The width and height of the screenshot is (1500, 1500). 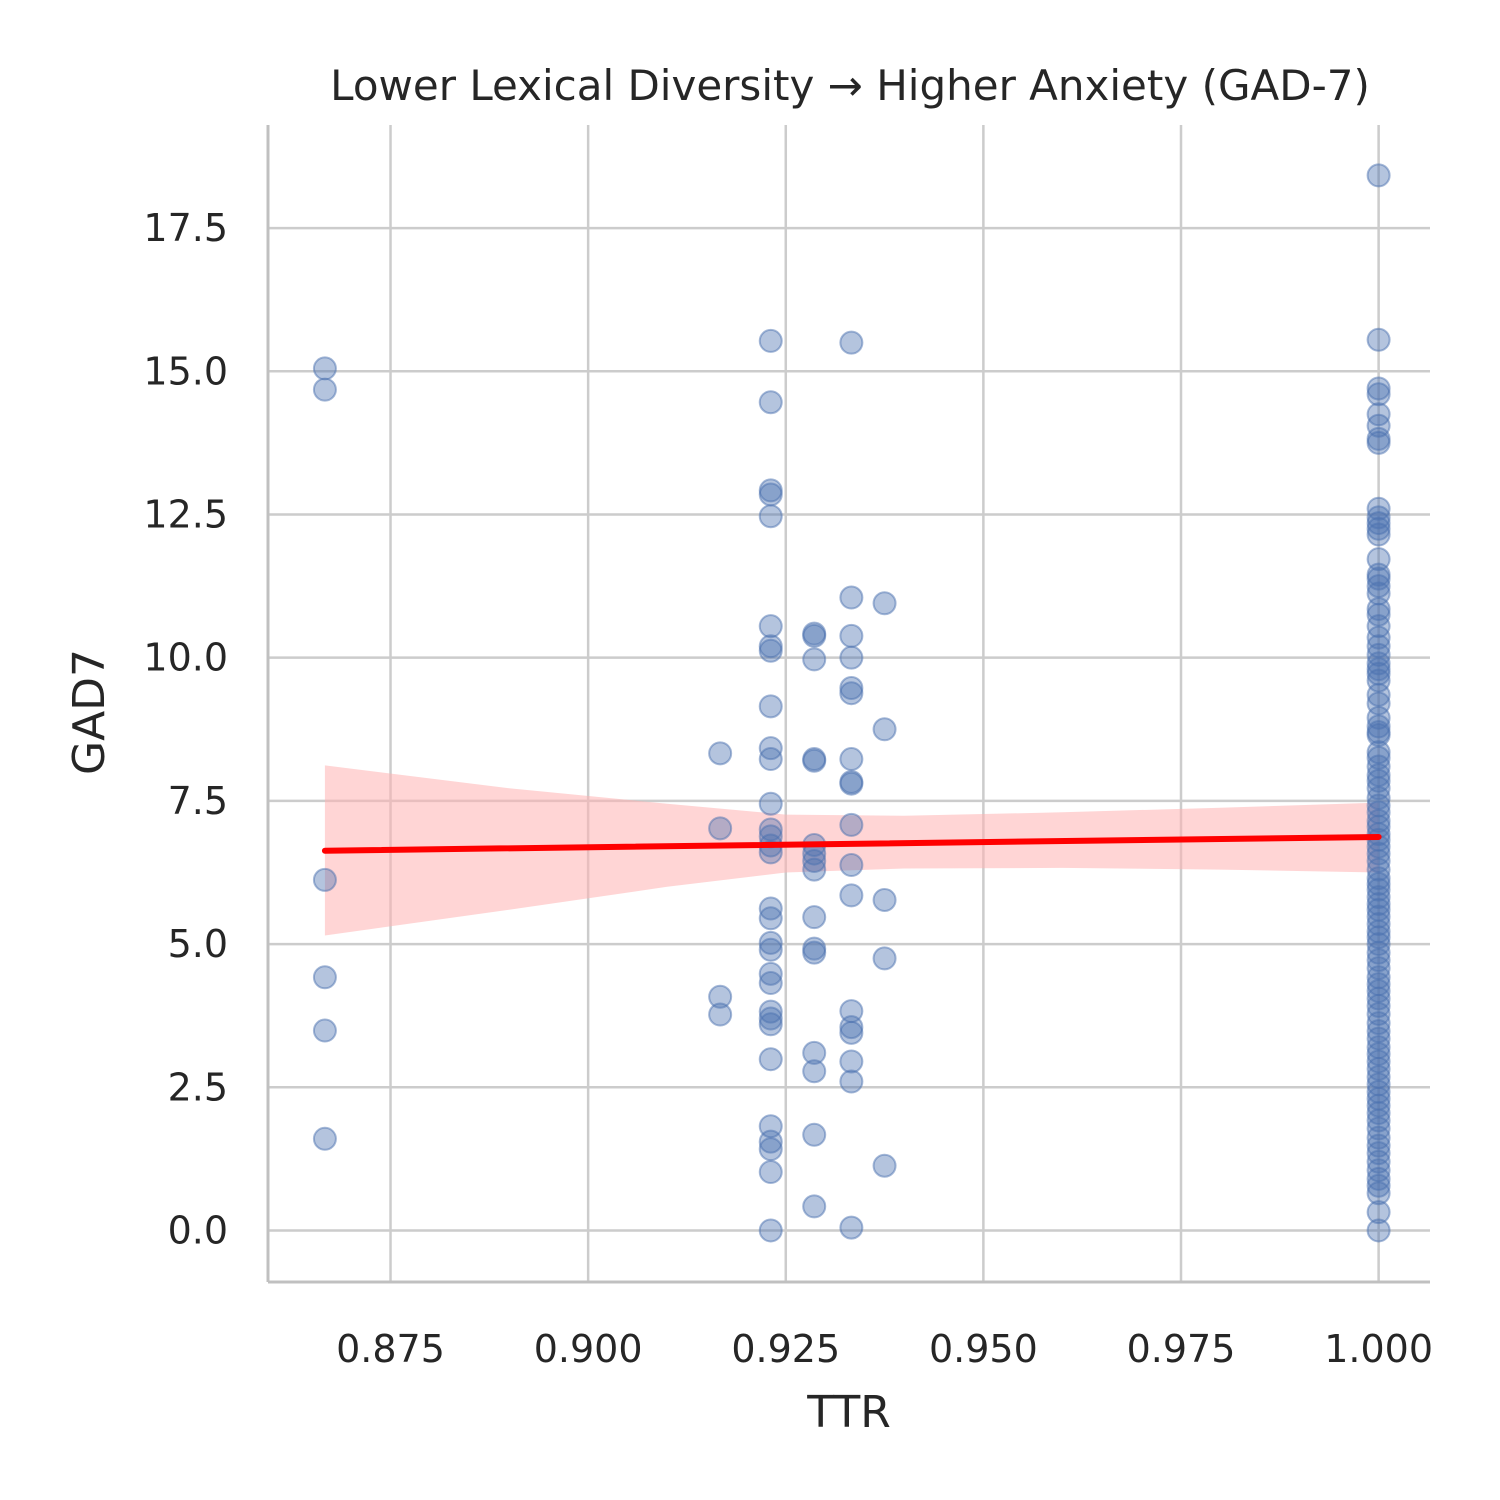 What do you see at coordinates (390, 1349) in the screenshot?
I see `x-tick-label: 0.875` at bounding box center [390, 1349].